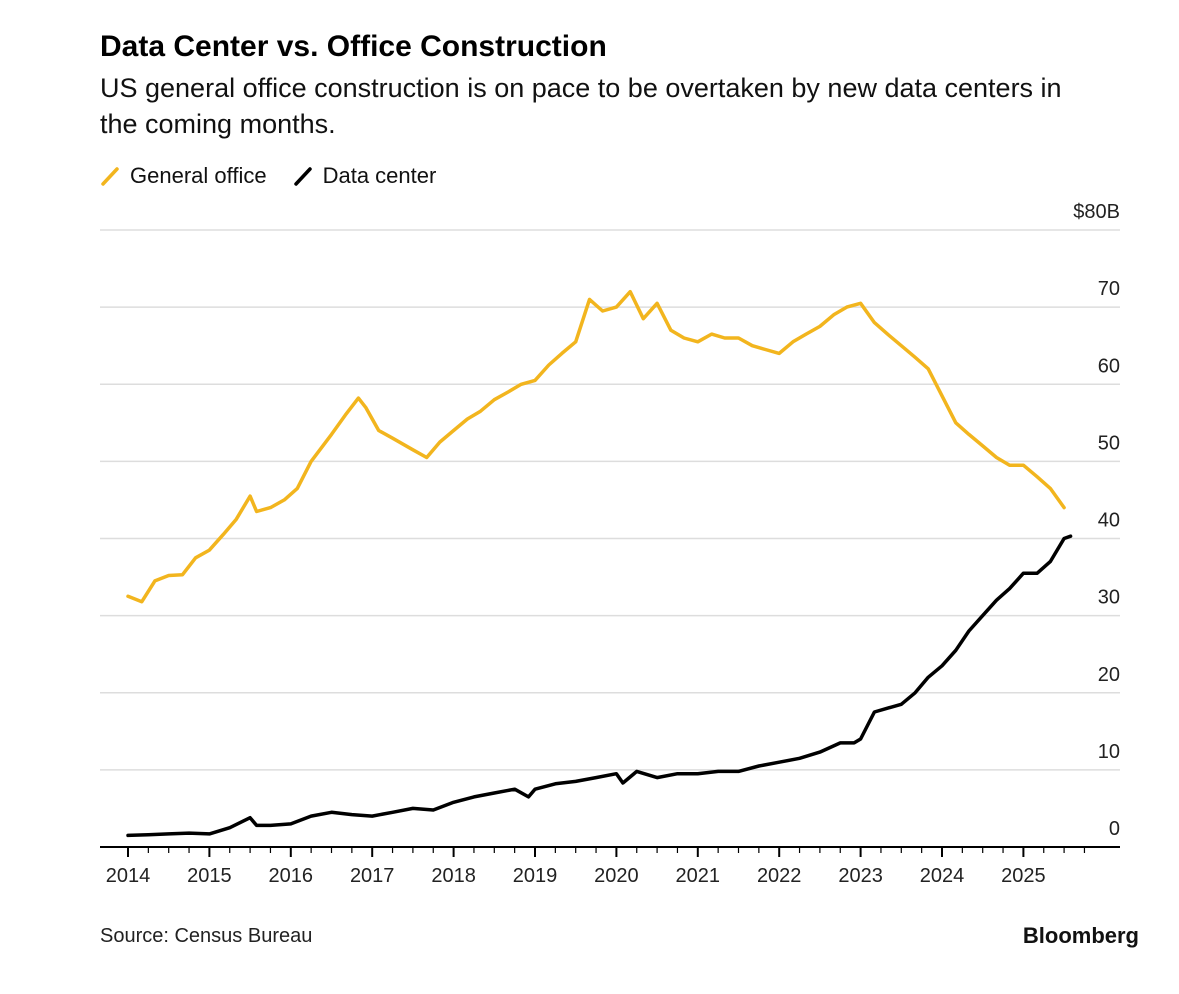 Image resolution: width=1179 pixels, height=994 pixels. What do you see at coordinates (616, 876) in the screenshot?
I see `x-tick-label-2020: 2020` at bounding box center [616, 876].